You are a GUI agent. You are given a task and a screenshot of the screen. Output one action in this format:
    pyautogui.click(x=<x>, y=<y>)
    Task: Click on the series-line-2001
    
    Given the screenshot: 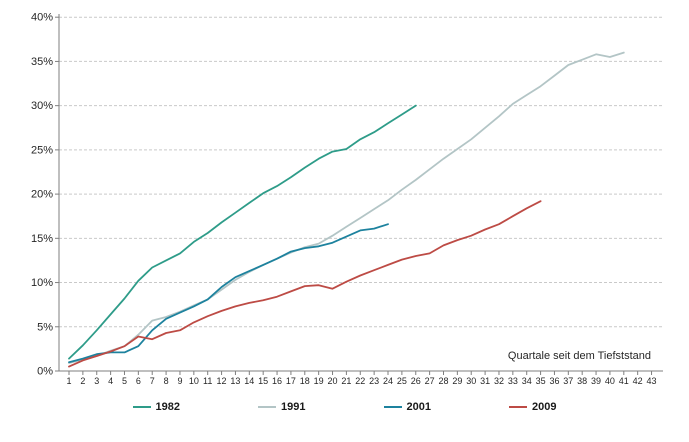 What is the action you would take?
    pyautogui.click(x=228, y=293)
    